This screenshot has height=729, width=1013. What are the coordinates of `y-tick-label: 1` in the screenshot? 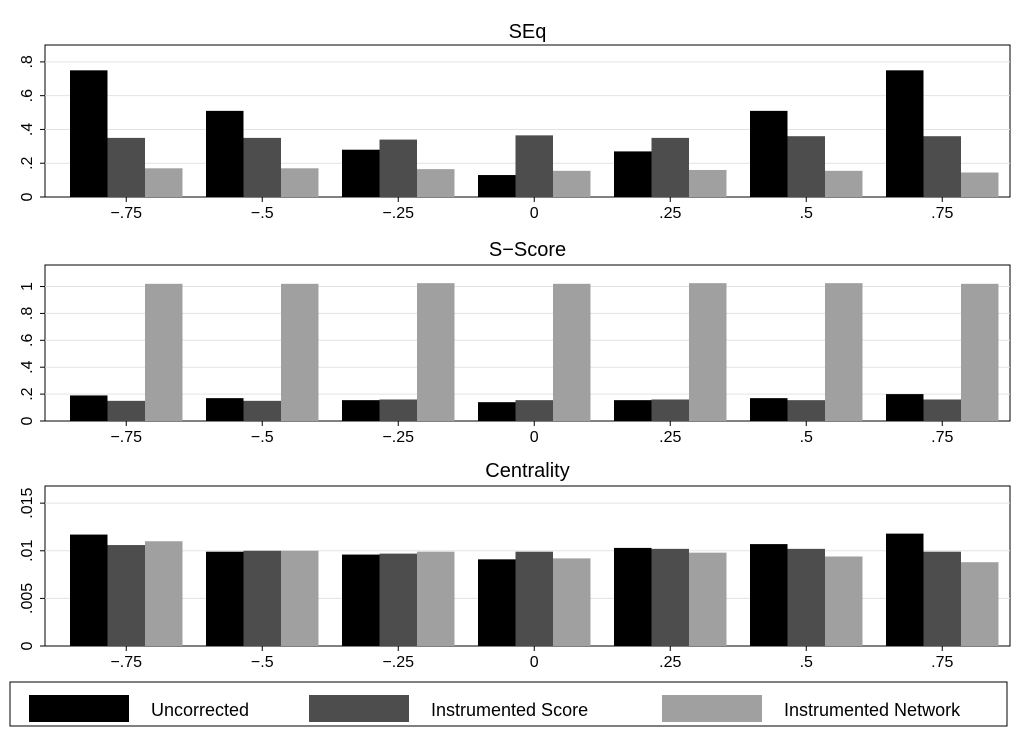 It's located at (27, 286).